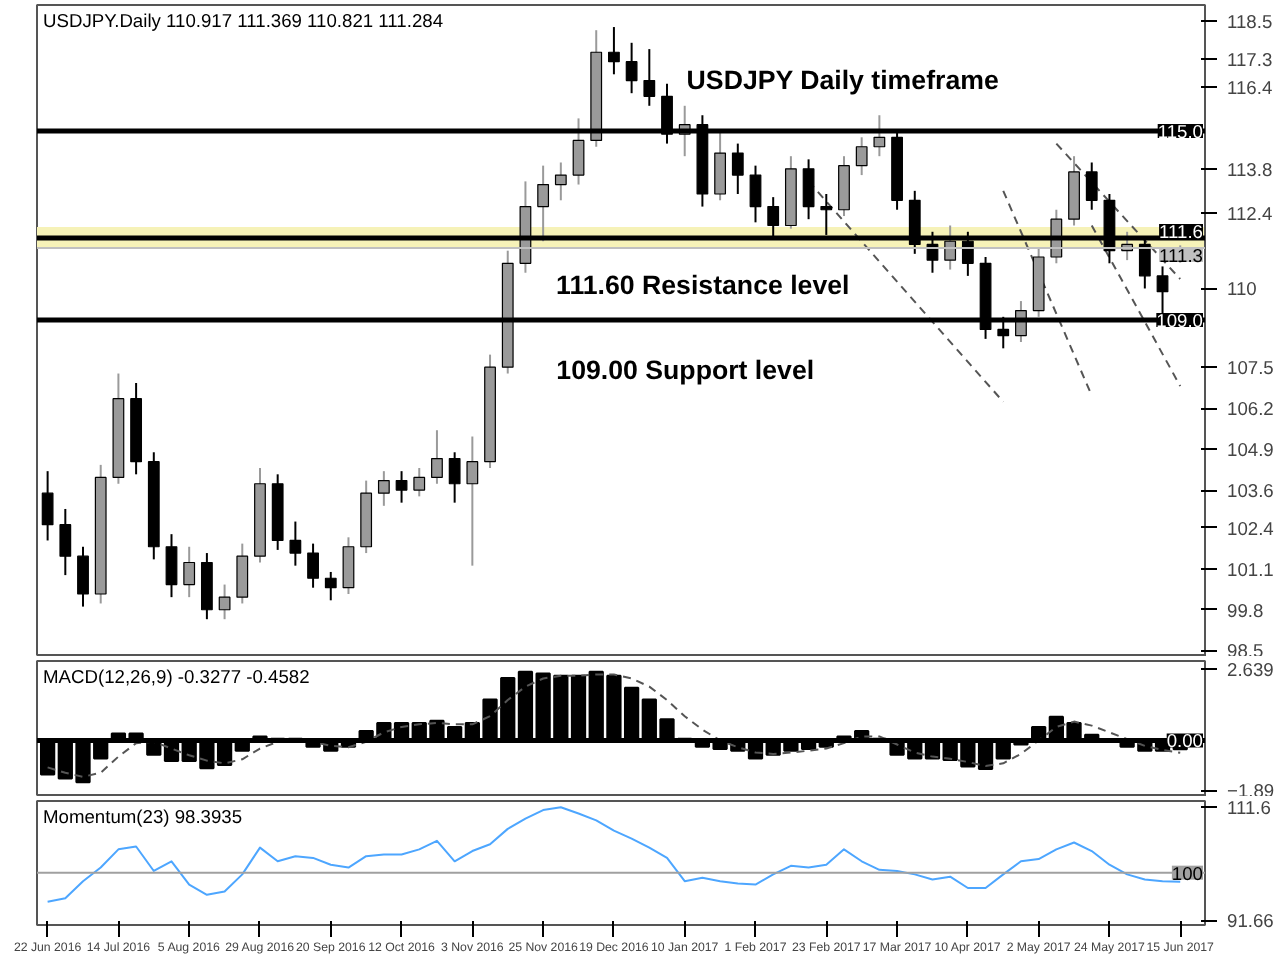 The height and width of the screenshot is (960, 1280). Describe the element at coordinates (685, 370) in the screenshot. I see `annotation: 109.00 Support level` at that location.